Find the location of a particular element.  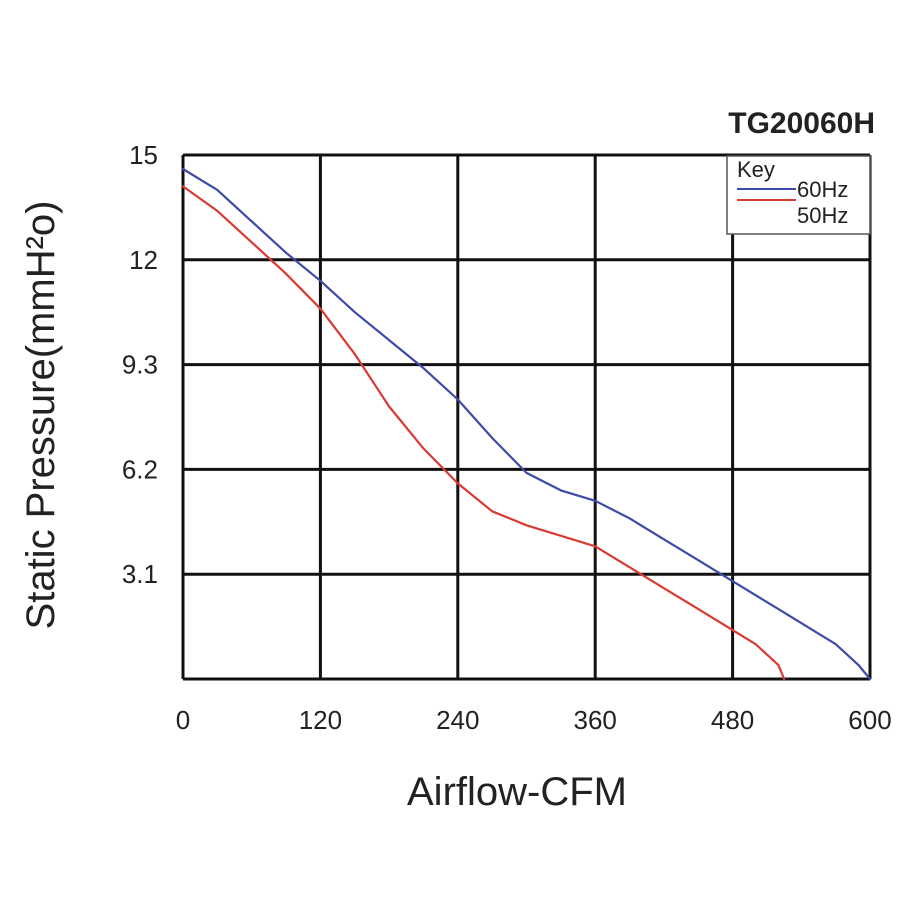

legend-title: Key is located at coordinates (756, 169).